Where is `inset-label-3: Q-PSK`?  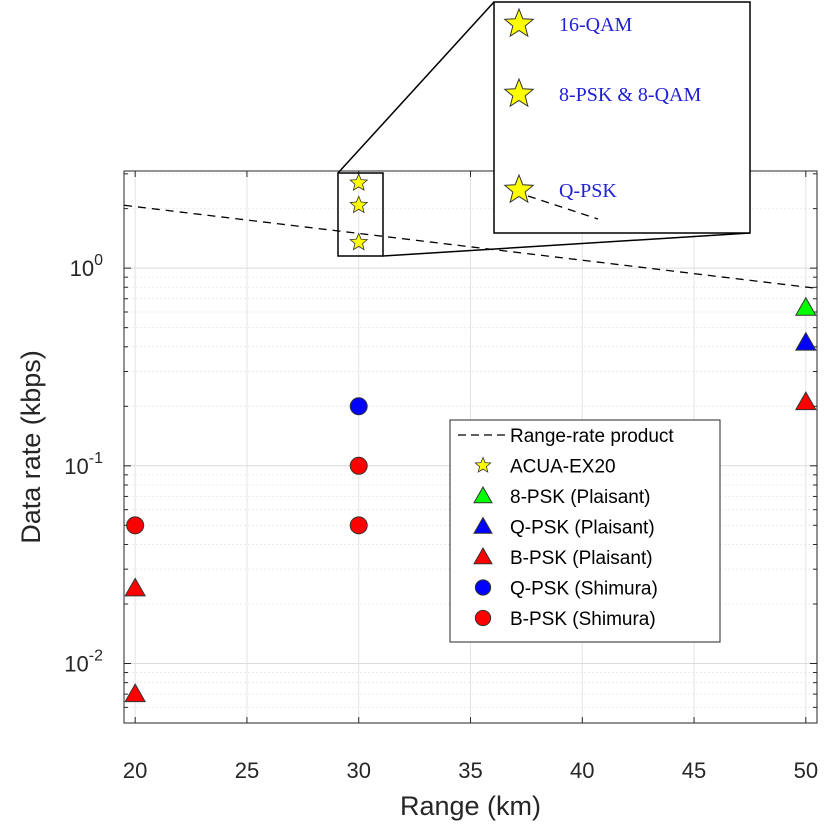 inset-label-3: Q-PSK is located at coordinates (588, 191).